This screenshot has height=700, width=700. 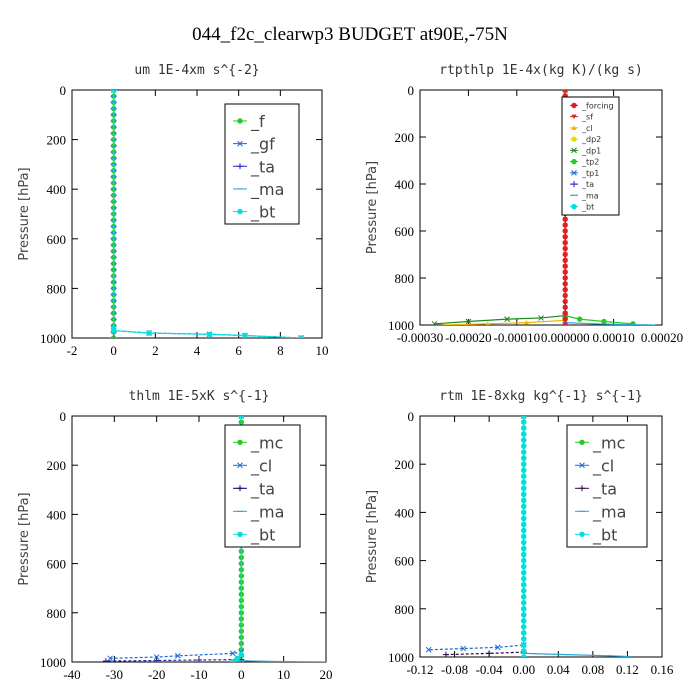 What do you see at coordinates (585, 150) in the screenshot?
I see `legend-entry: _dp1` at bounding box center [585, 150].